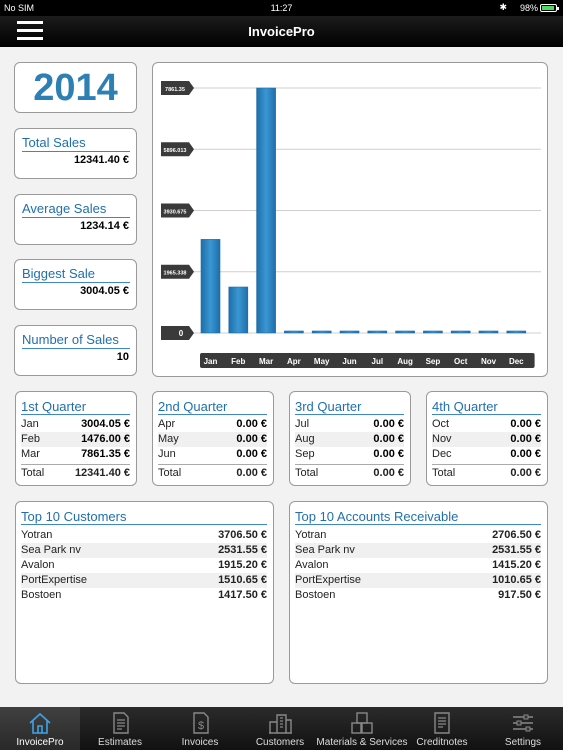 This screenshot has height=750, width=563. Describe the element at coordinates (280, 742) in the screenshot. I see `tab-label: Customers` at that location.